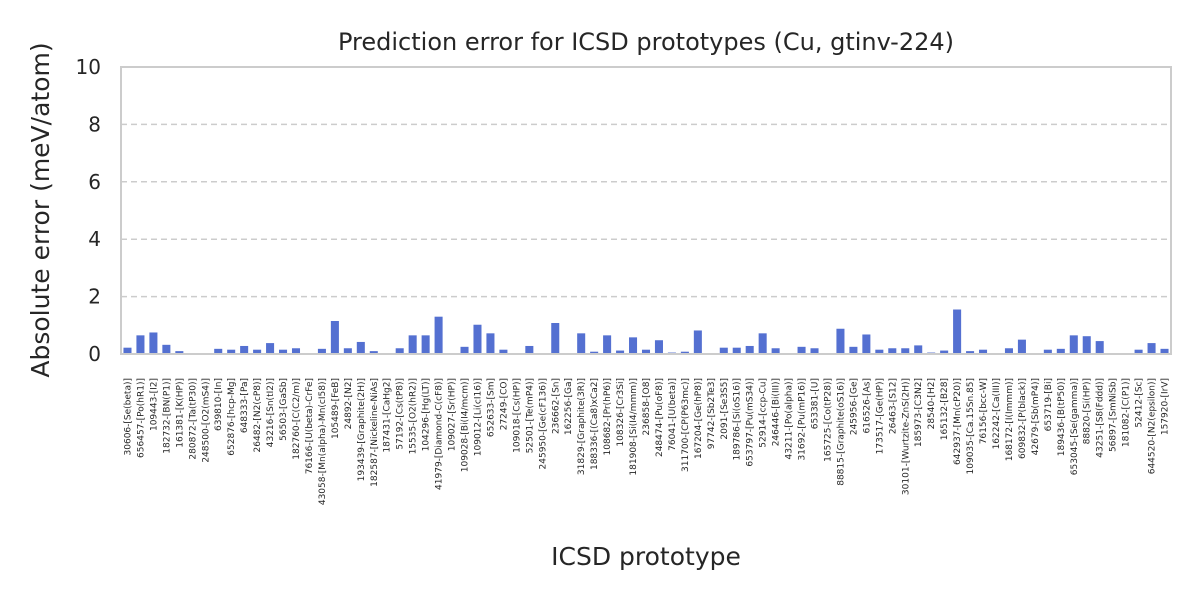 This screenshot has height=600, width=1200. What do you see at coordinates (569, 406) in the screenshot?
I see `x-tick-label: 162256-[Ga]` at bounding box center [569, 406].